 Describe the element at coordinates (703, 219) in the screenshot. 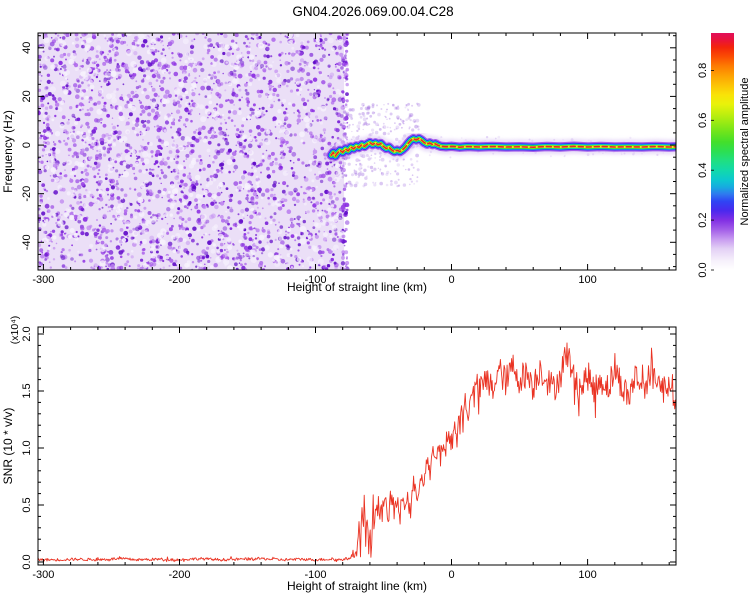

I see `svg-text: 0.2` at that location.